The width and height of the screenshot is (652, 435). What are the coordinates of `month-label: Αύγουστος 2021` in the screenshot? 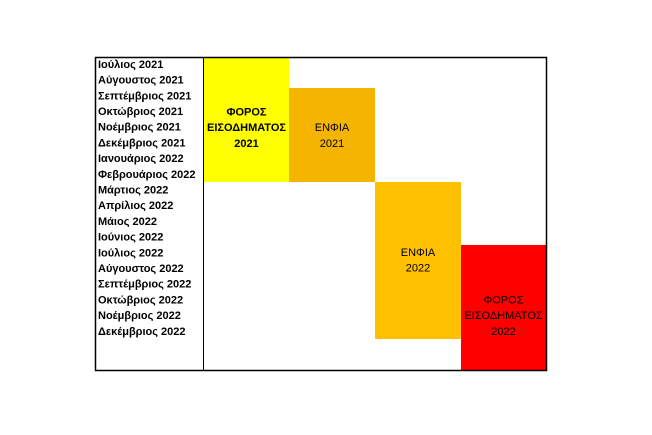 It's located at (141, 81).